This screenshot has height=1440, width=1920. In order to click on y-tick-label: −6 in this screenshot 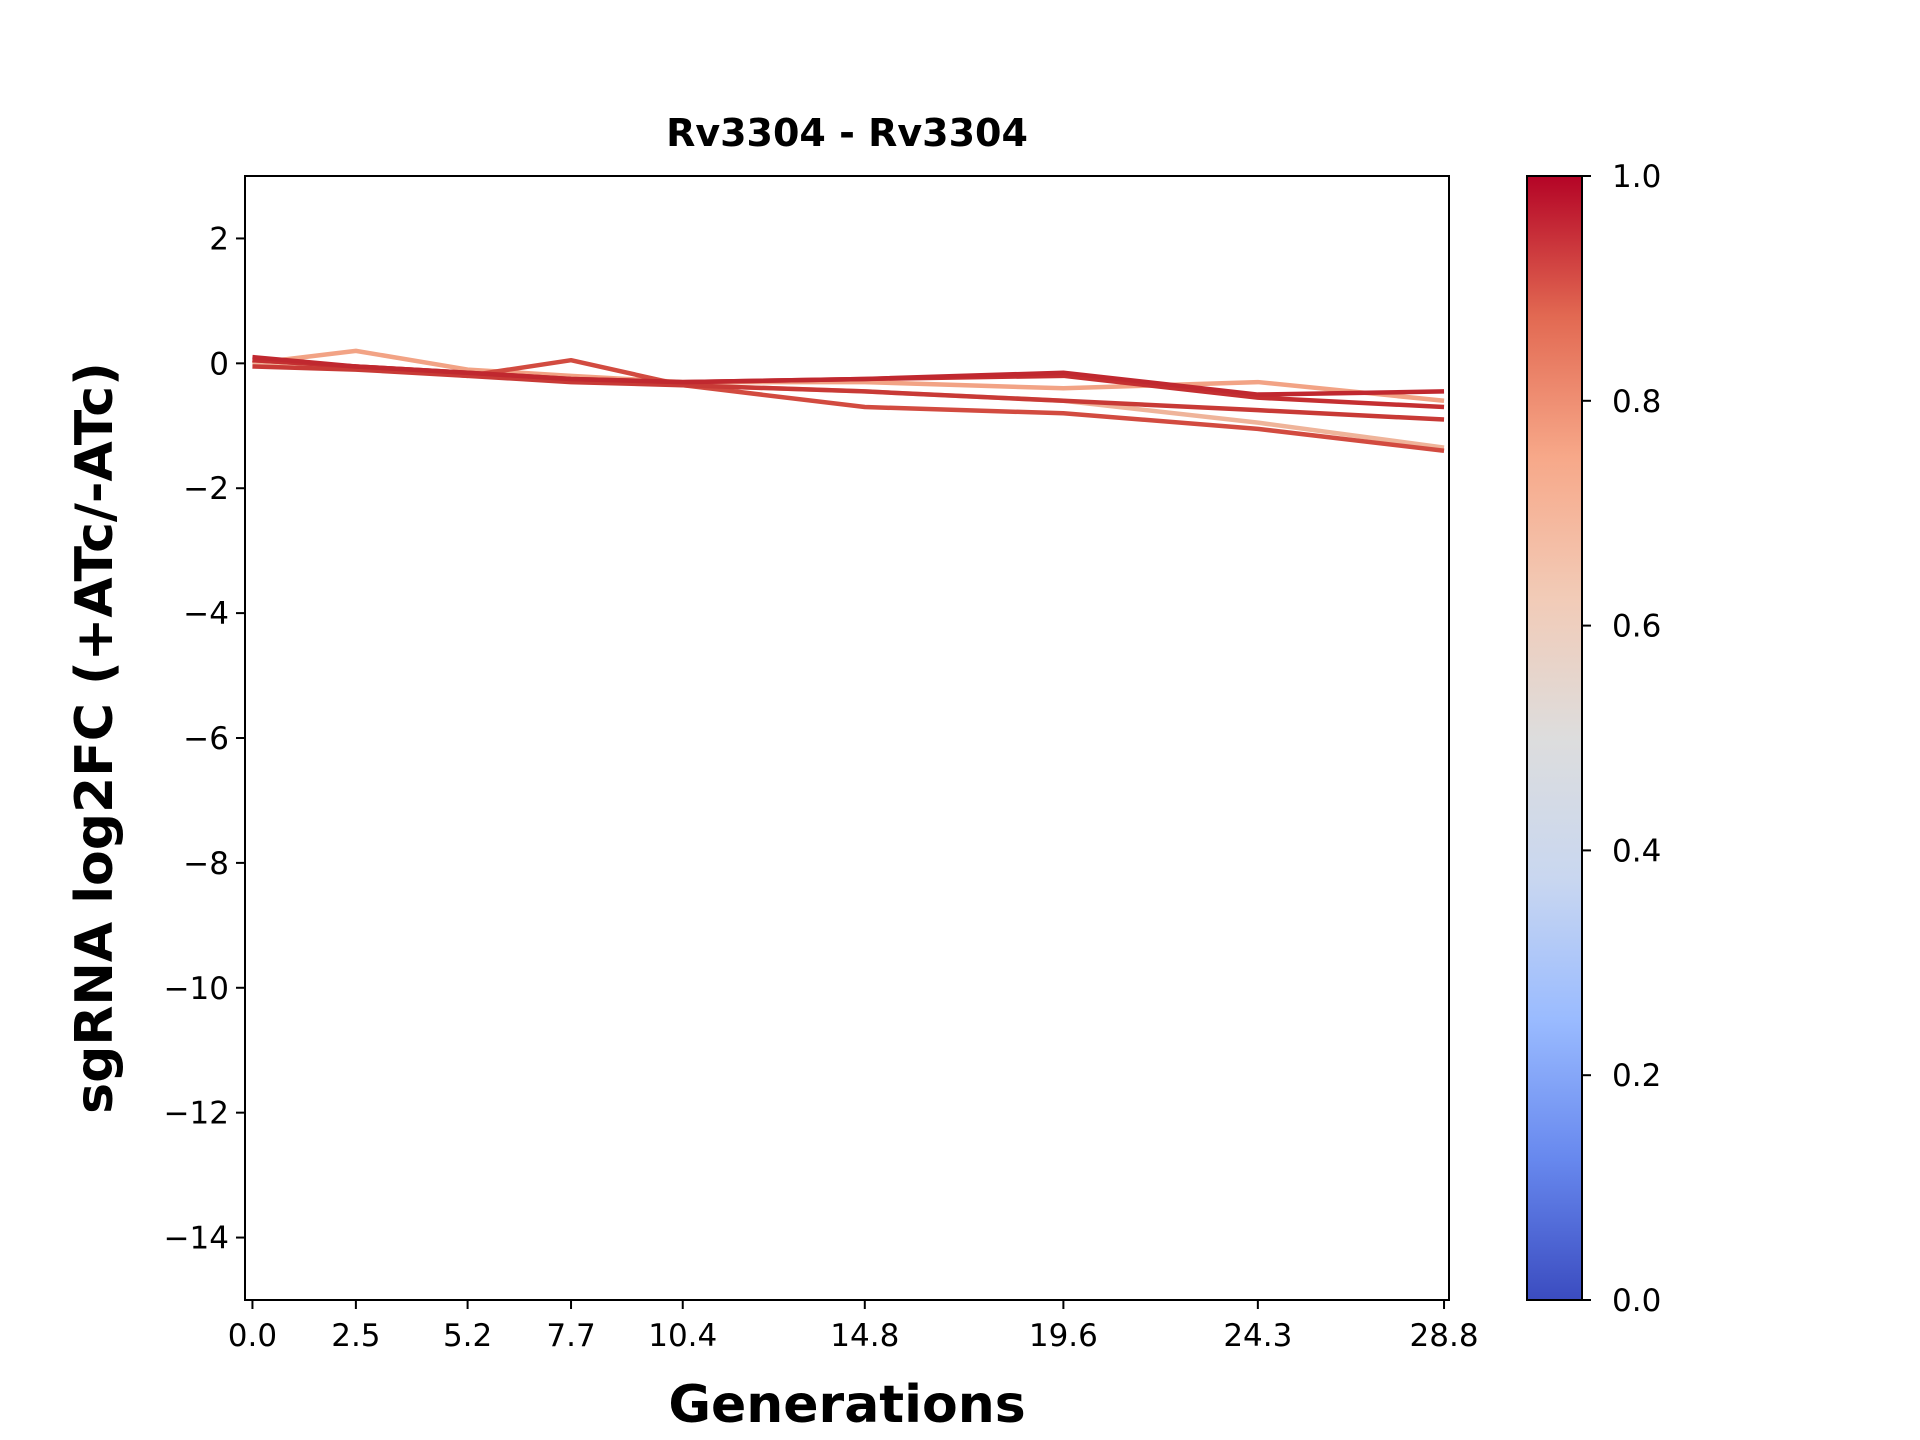, I will do `click(206, 739)`.